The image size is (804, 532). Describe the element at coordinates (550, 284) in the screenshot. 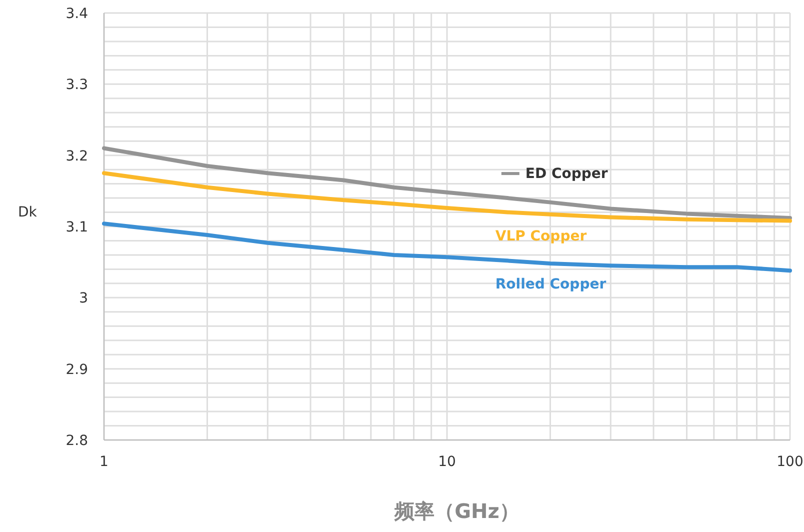

I see `series-label: Rolled Copper` at that location.